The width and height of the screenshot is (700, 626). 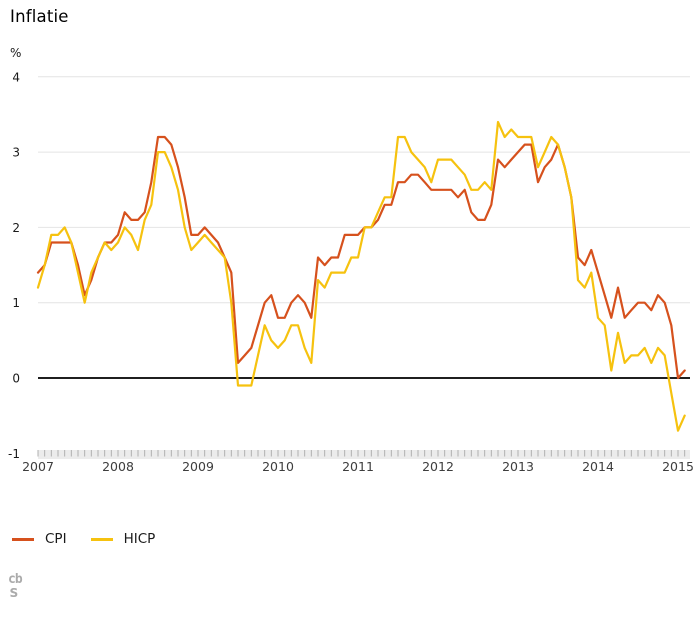 What do you see at coordinates (16, 153) in the screenshot?
I see `y-tick-label: 3` at bounding box center [16, 153].